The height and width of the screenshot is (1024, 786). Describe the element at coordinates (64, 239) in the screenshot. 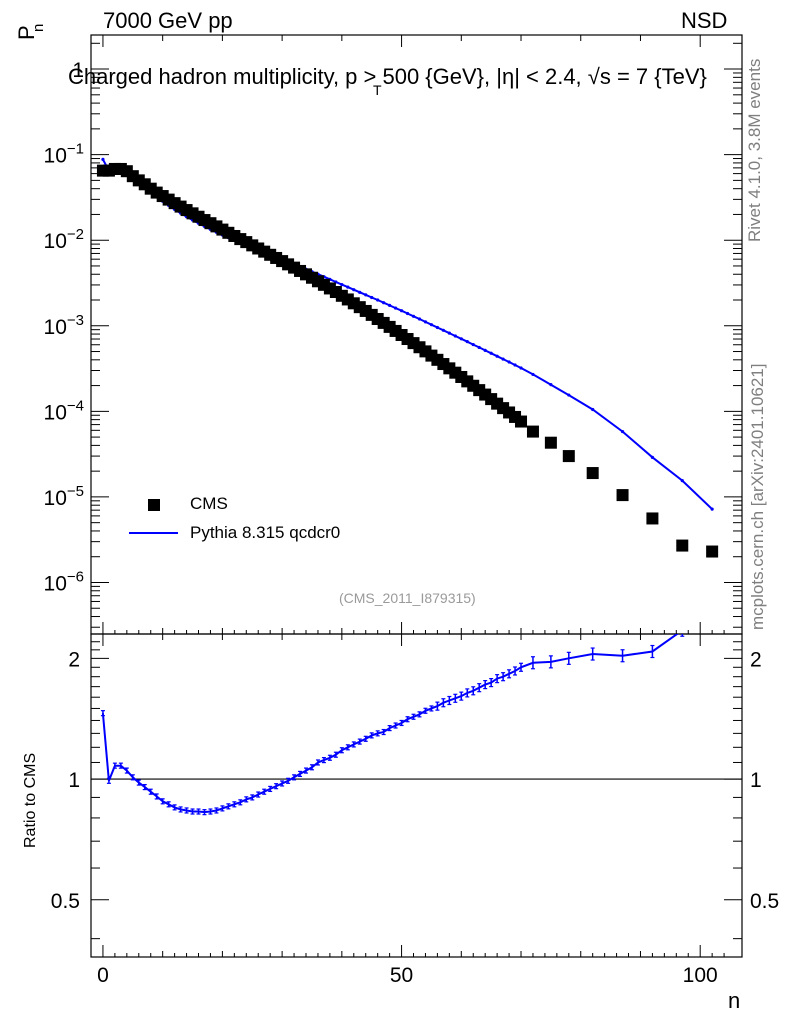

I see `main-y-tick-label: 10⁻²` at that location.